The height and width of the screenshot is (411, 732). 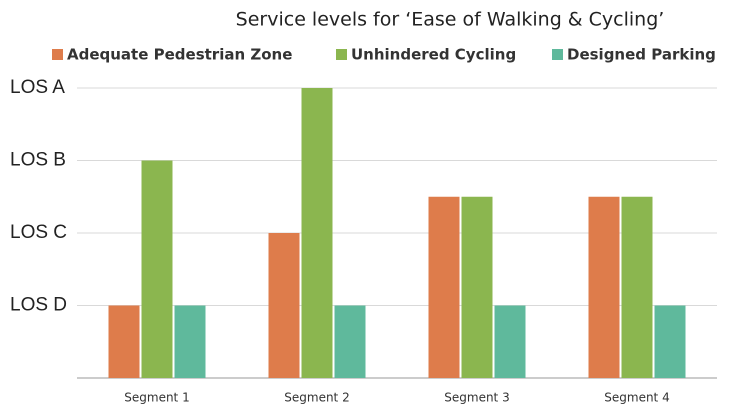 What do you see at coordinates (433, 55) in the screenshot?
I see `legend-label: Unhindered Cycling` at bounding box center [433, 55].